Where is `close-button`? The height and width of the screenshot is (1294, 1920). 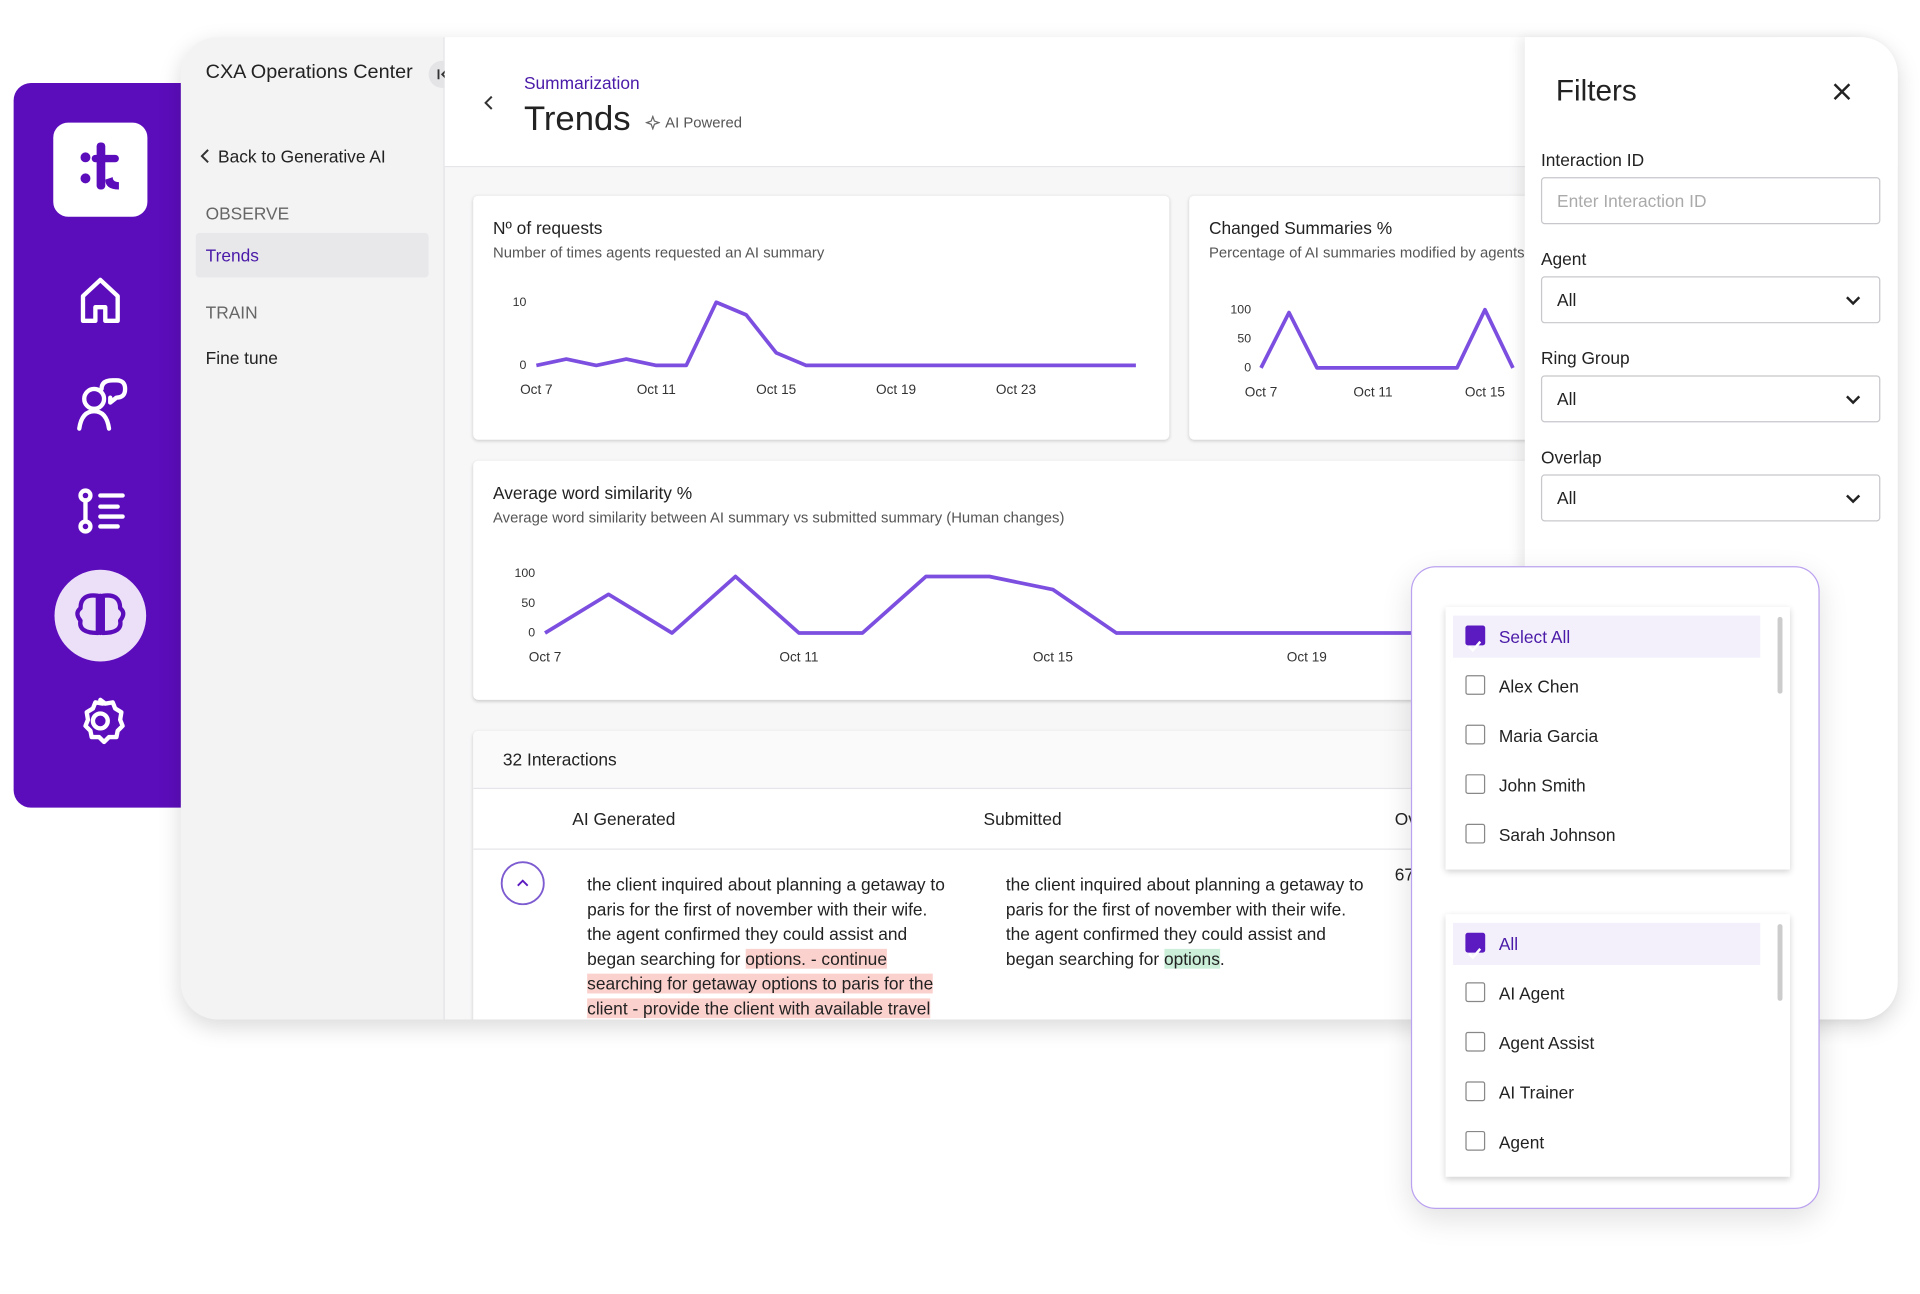
close-button is located at coordinates (1842, 92).